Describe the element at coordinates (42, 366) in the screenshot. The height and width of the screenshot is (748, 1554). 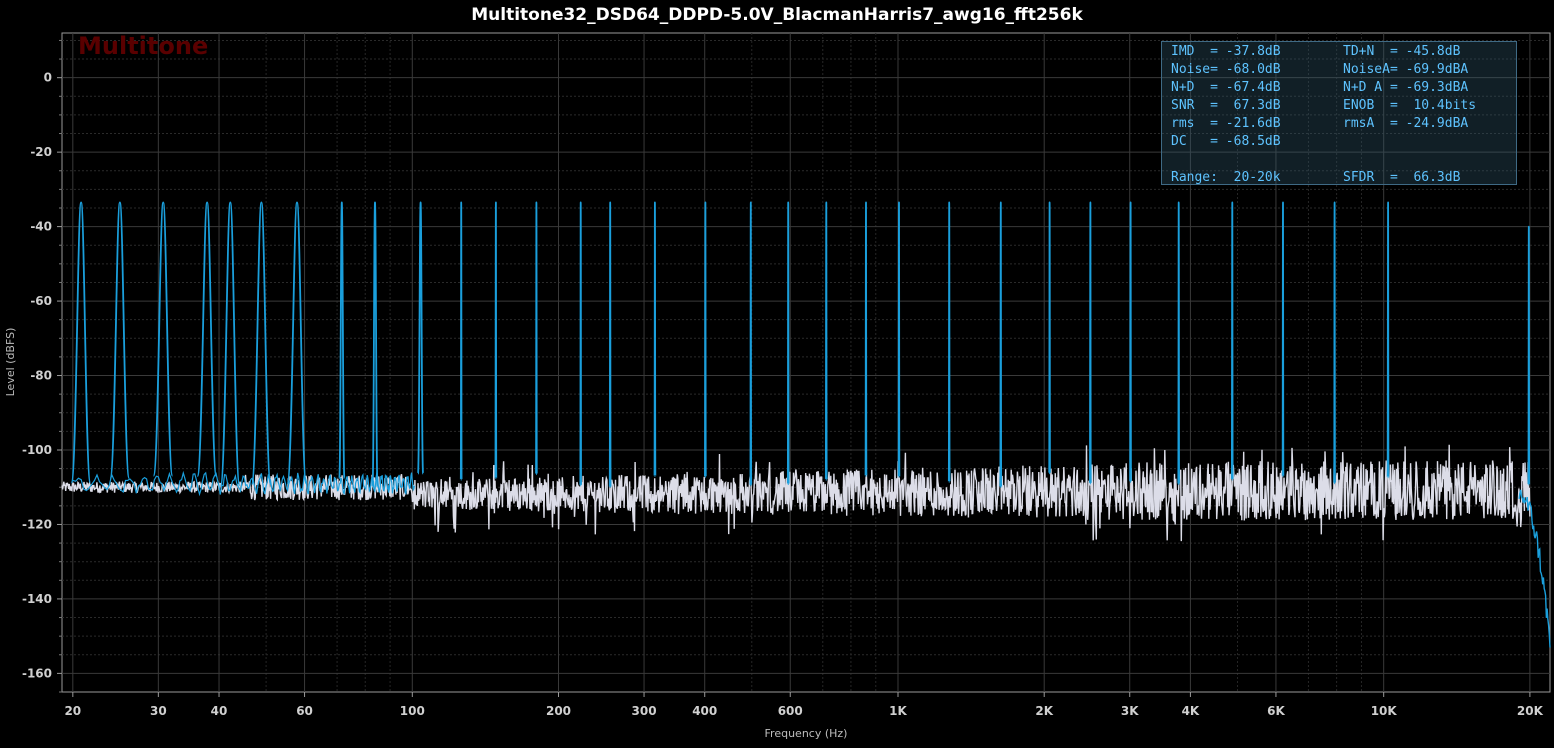
I see `y-axis-ticks: 0 -20 -40 -60 -80 -100 -120 -140 -160` at that location.